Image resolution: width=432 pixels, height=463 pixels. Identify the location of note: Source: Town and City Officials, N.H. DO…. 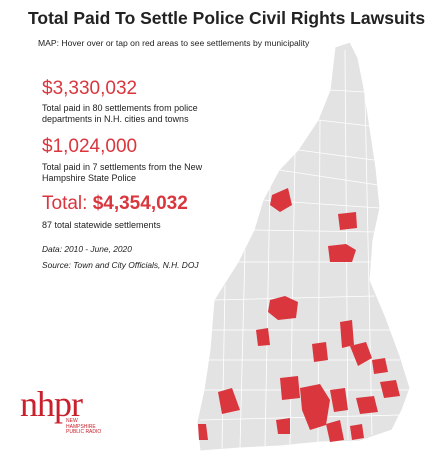
(120, 265).